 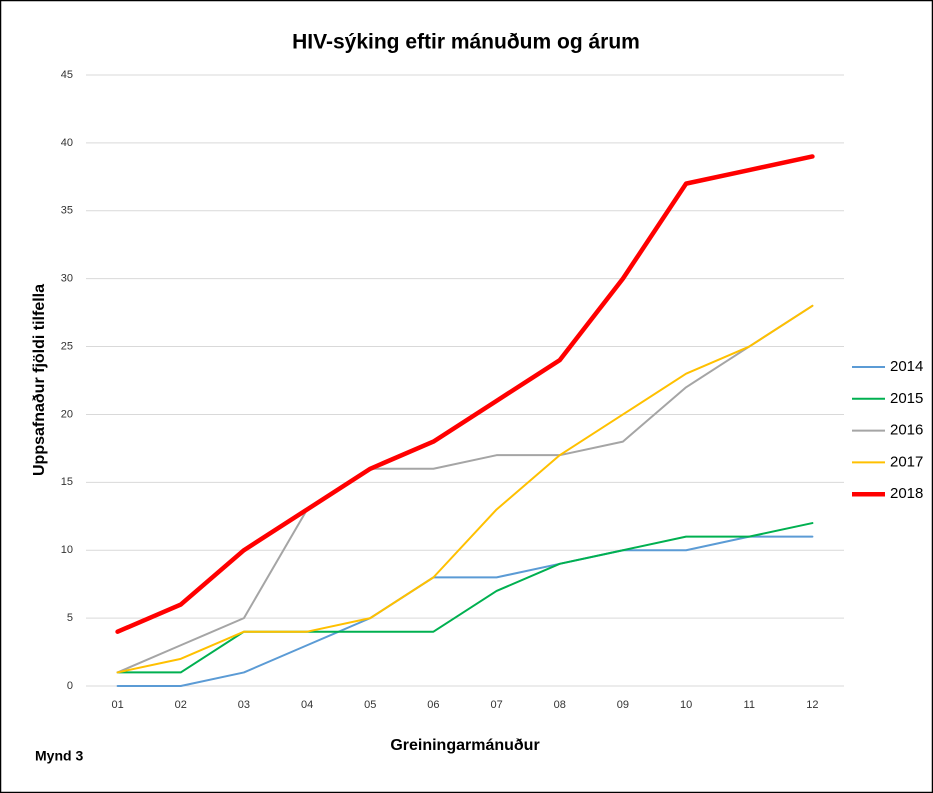 What do you see at coordinates (623, 705) in the screenshot?
I see `x-tick-label: 09` at bounding box center [623, 705].